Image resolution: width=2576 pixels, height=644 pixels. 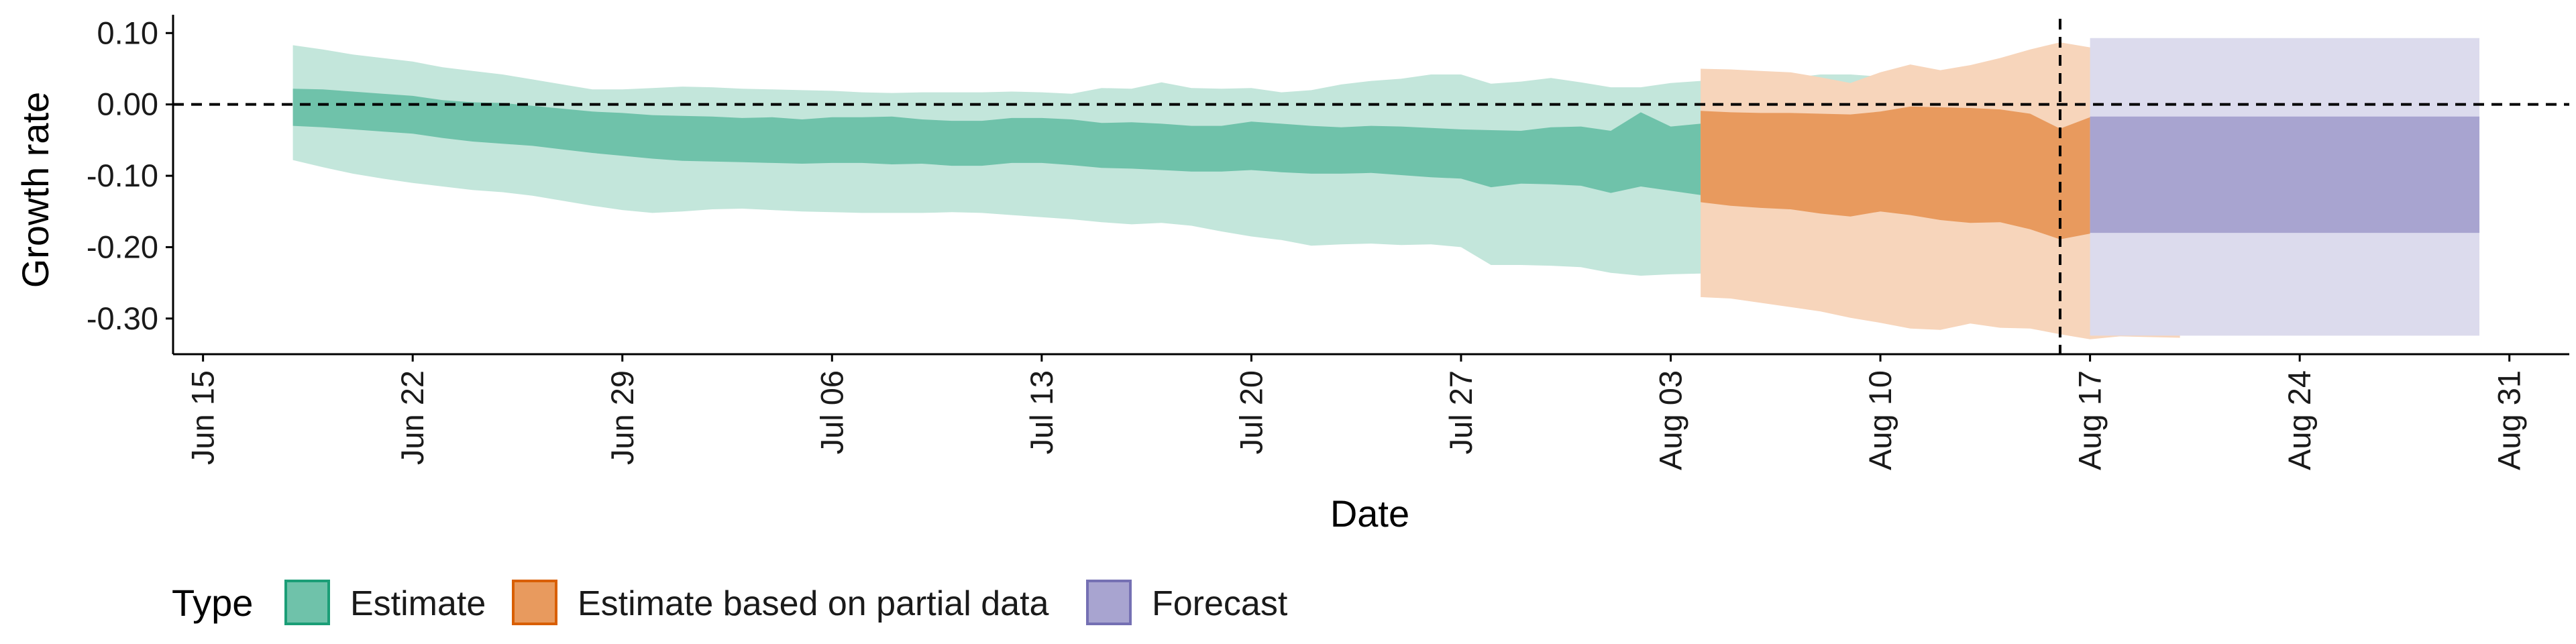 What do you see at coordinates (1880, 420) in the screenshot?
I see `x-tick-label: Aug 10` at bounding box center [1880, 420].